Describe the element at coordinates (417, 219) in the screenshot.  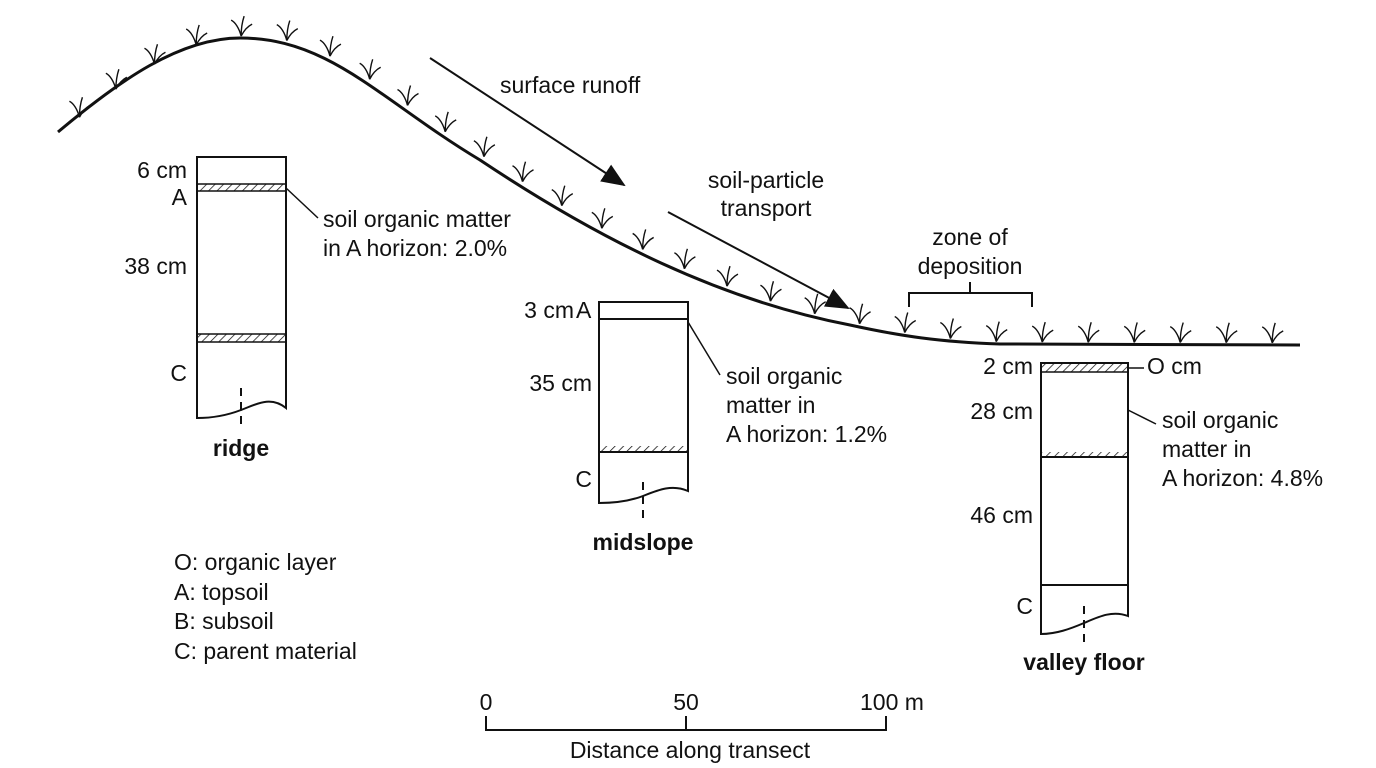
I see `note: soil organic matter` at that location.